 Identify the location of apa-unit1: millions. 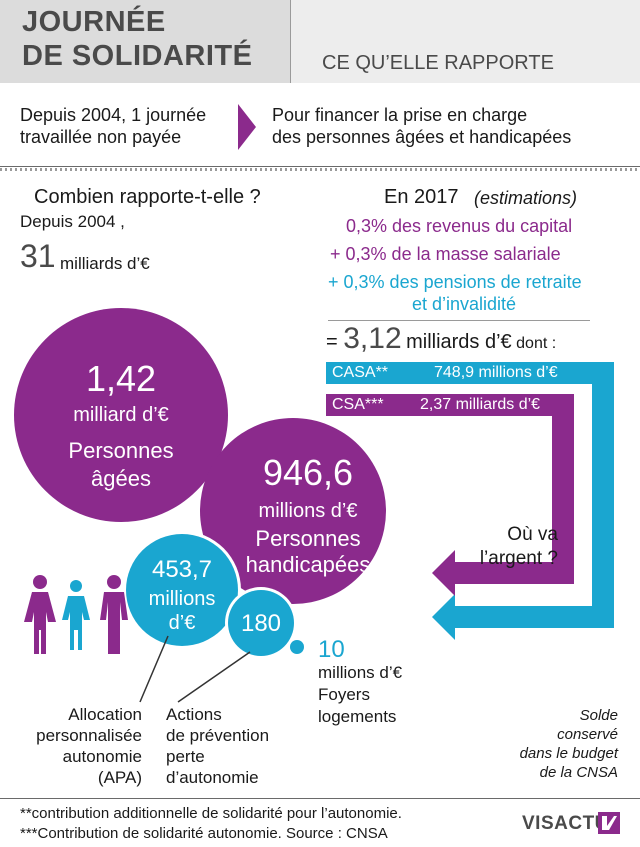
(182, 599).